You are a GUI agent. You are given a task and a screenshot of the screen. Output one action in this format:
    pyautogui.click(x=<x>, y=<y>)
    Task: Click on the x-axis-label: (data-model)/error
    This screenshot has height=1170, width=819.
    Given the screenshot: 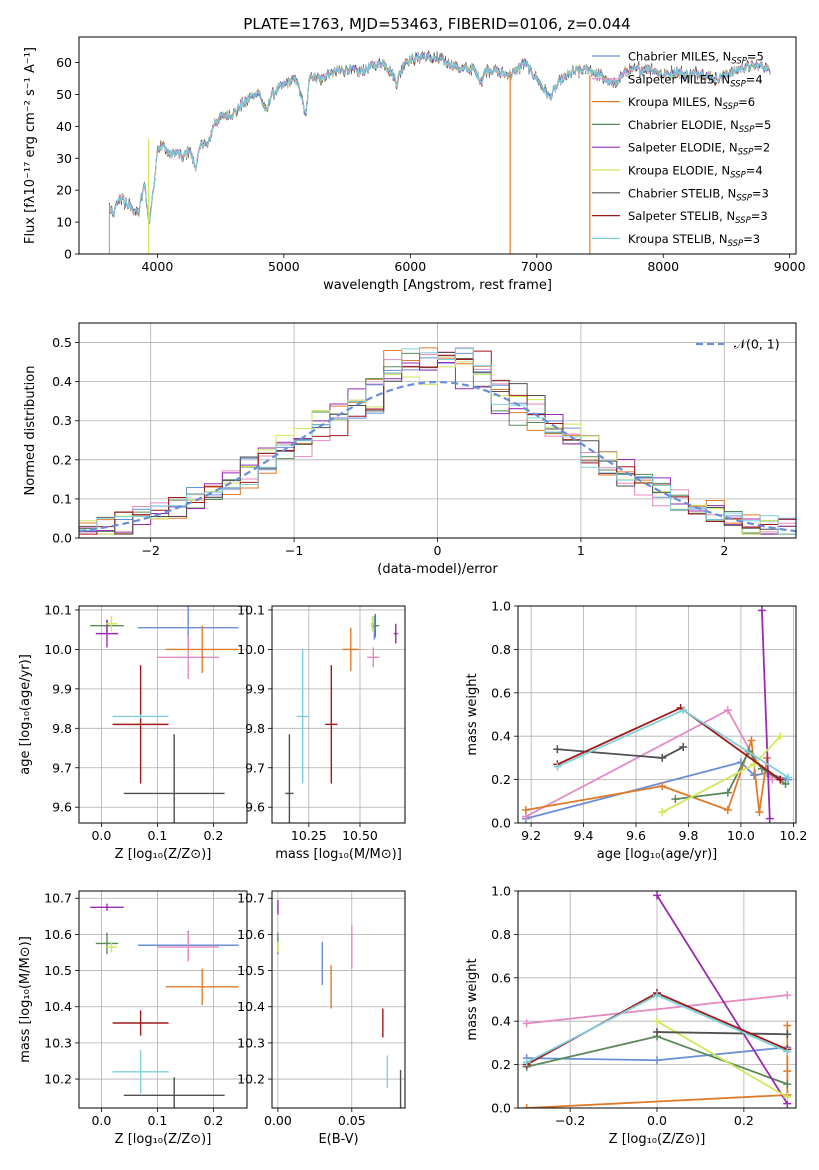 What is the action you would take?
    pyautogui.click(x=437, y=569)
    